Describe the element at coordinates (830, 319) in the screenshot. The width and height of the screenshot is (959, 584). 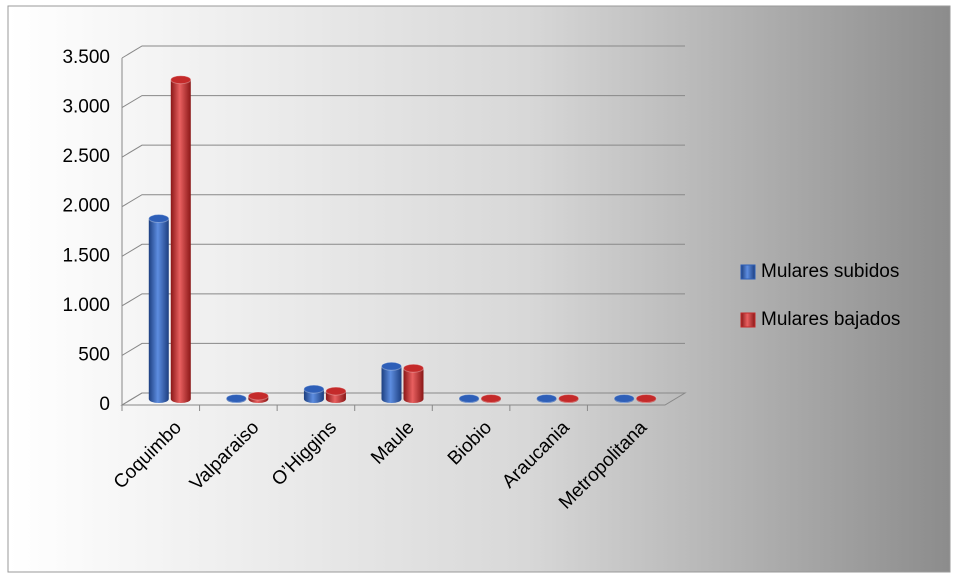
I see `legend-label: Mulares bajados` at that location.